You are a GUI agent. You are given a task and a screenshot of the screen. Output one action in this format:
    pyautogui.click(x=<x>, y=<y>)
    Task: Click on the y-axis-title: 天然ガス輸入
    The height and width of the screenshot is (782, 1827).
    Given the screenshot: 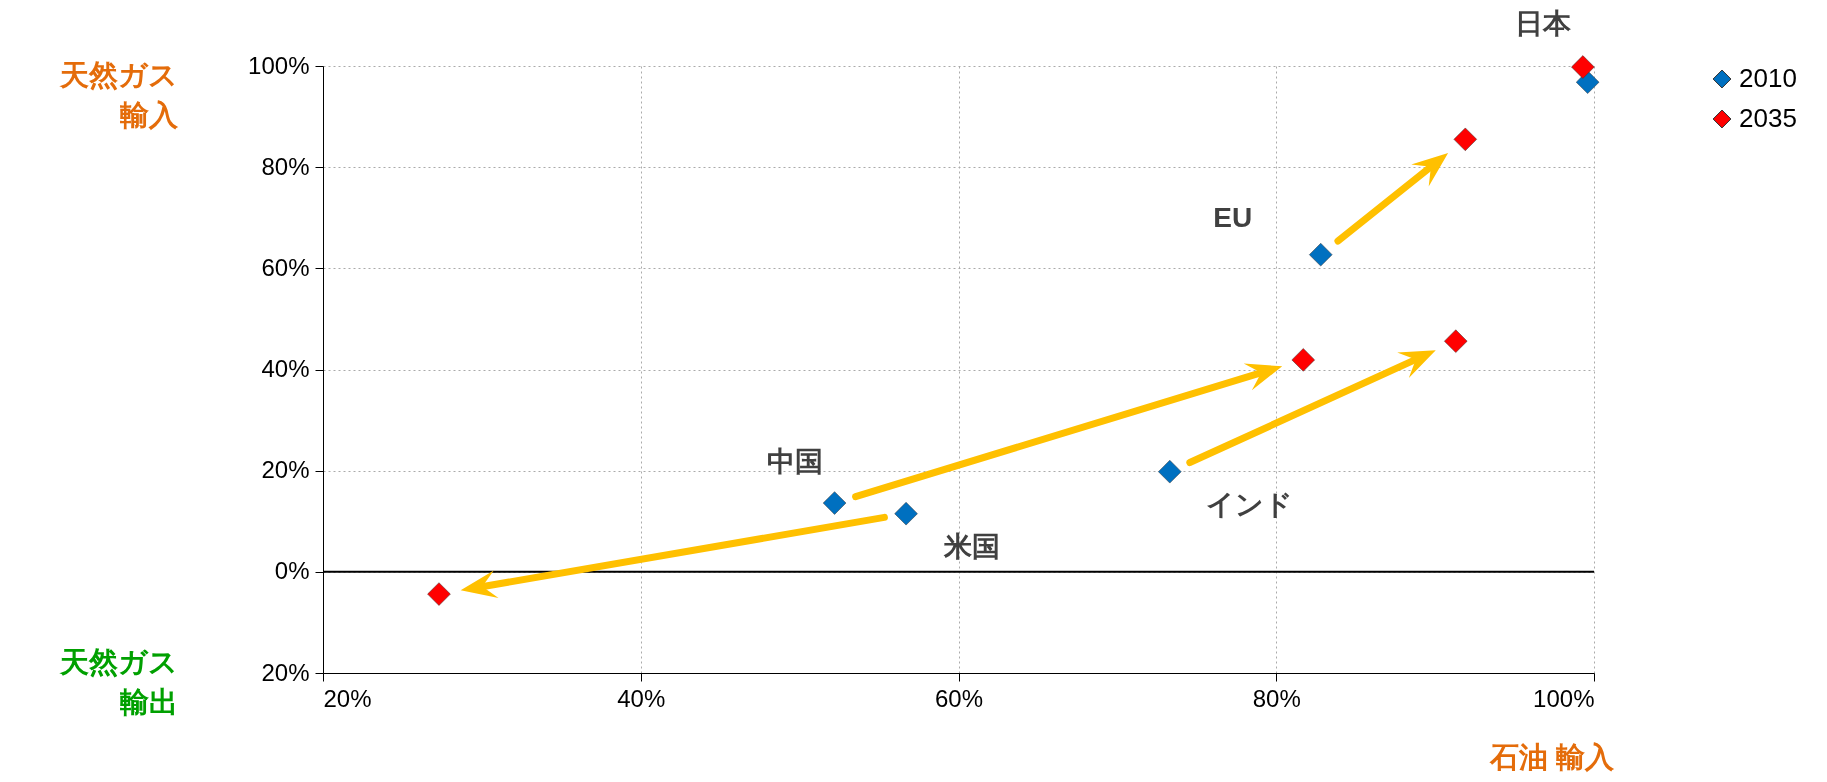 What is the action you would take?
    pyautogui.click(x=119, y=95)
    